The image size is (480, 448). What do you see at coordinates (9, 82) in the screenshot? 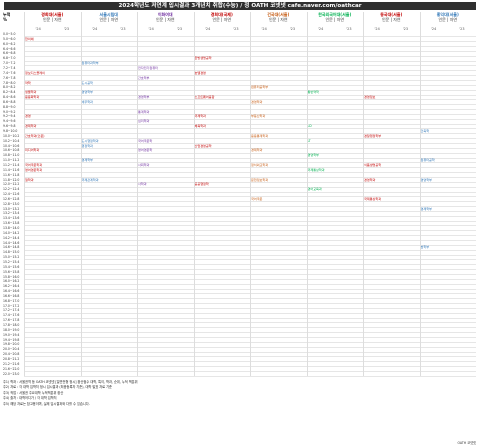
I see `percentile-row-label: 7.8~8.0` at bounding box center [9, 82].